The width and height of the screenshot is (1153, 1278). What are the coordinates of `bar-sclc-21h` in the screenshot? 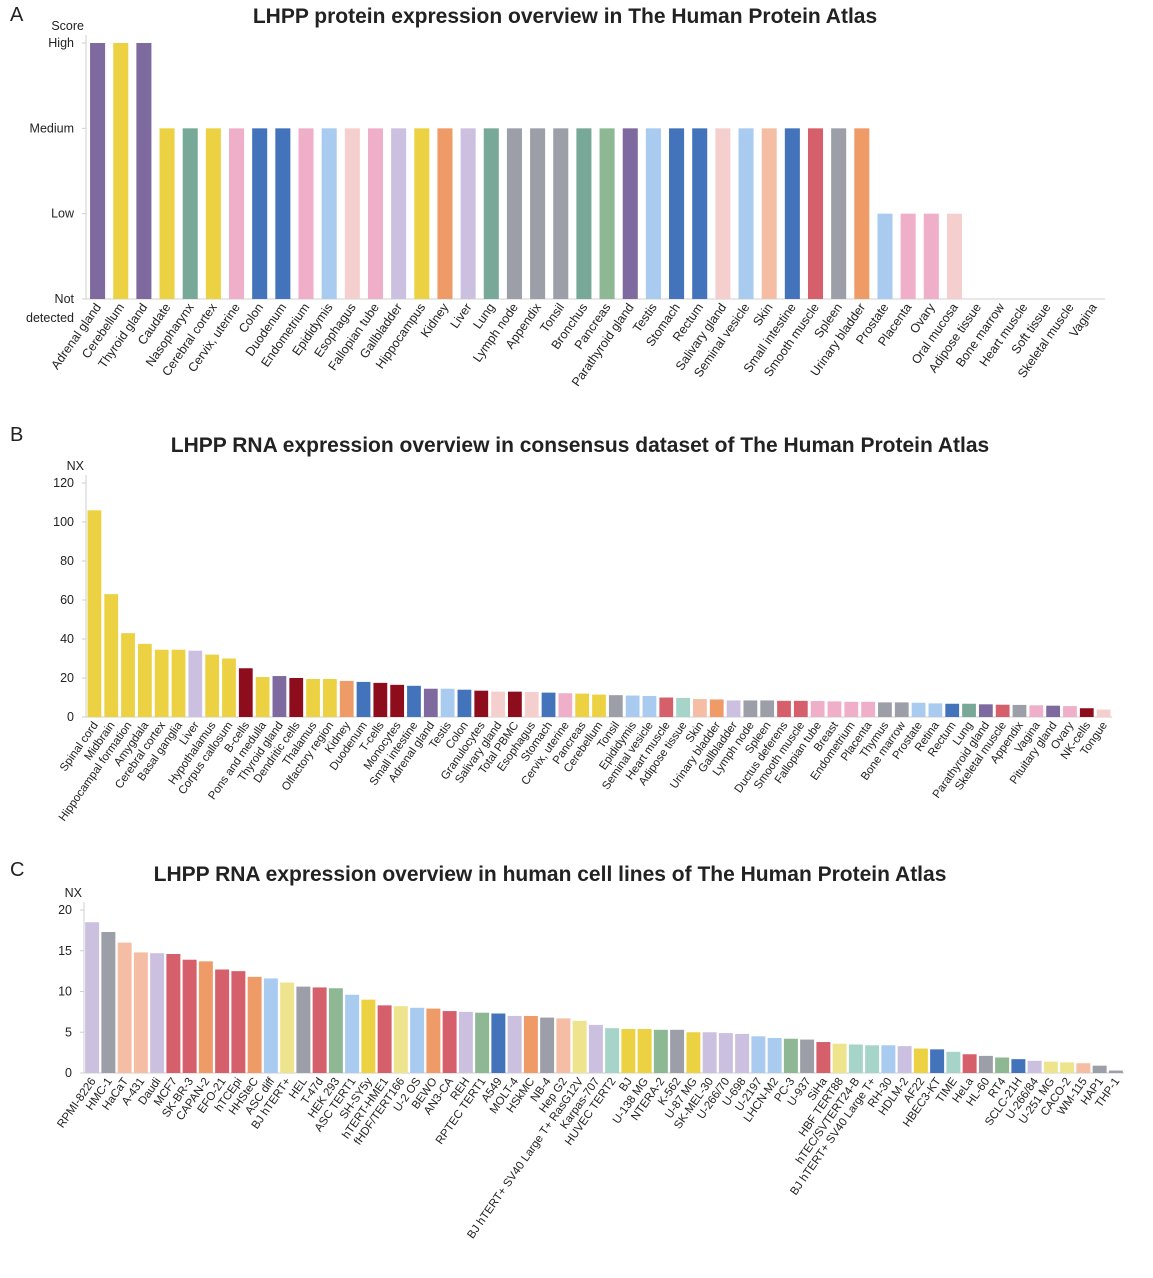 It's located at (1018, 1066).